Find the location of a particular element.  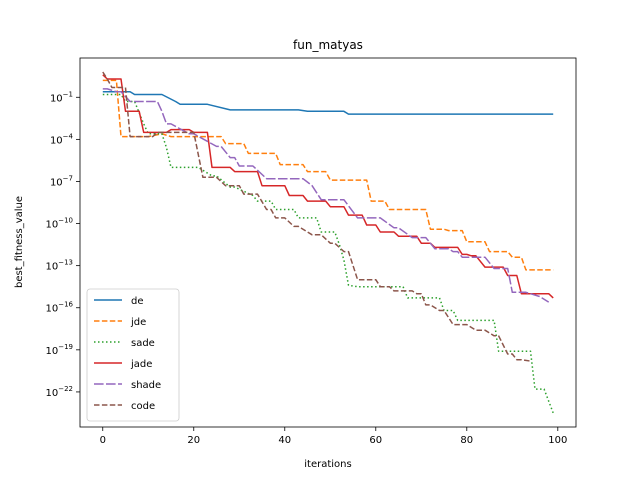

x-tick-label: 0 is located at coordinates (103, 440).